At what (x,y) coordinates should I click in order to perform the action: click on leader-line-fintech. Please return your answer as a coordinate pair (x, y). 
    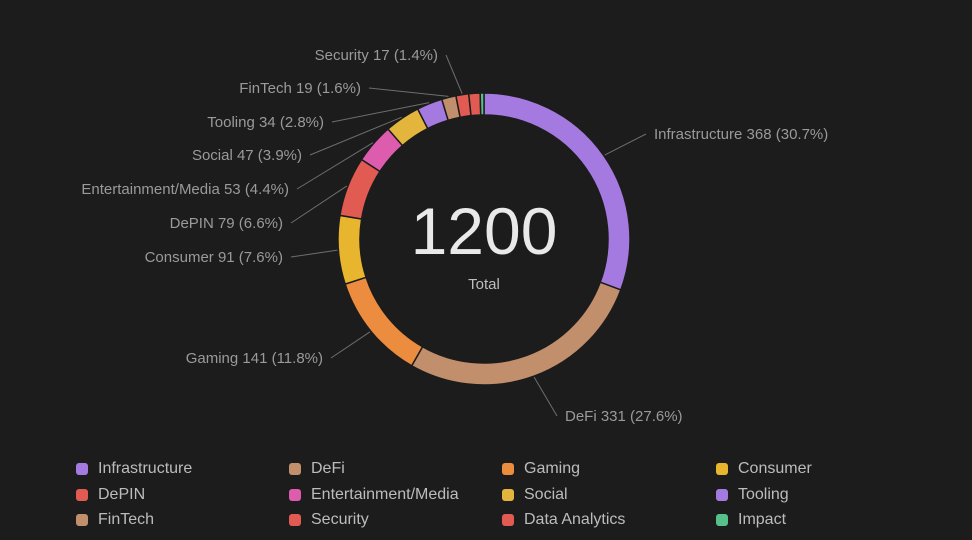
    Looking at the image, I should click on (408, 92).